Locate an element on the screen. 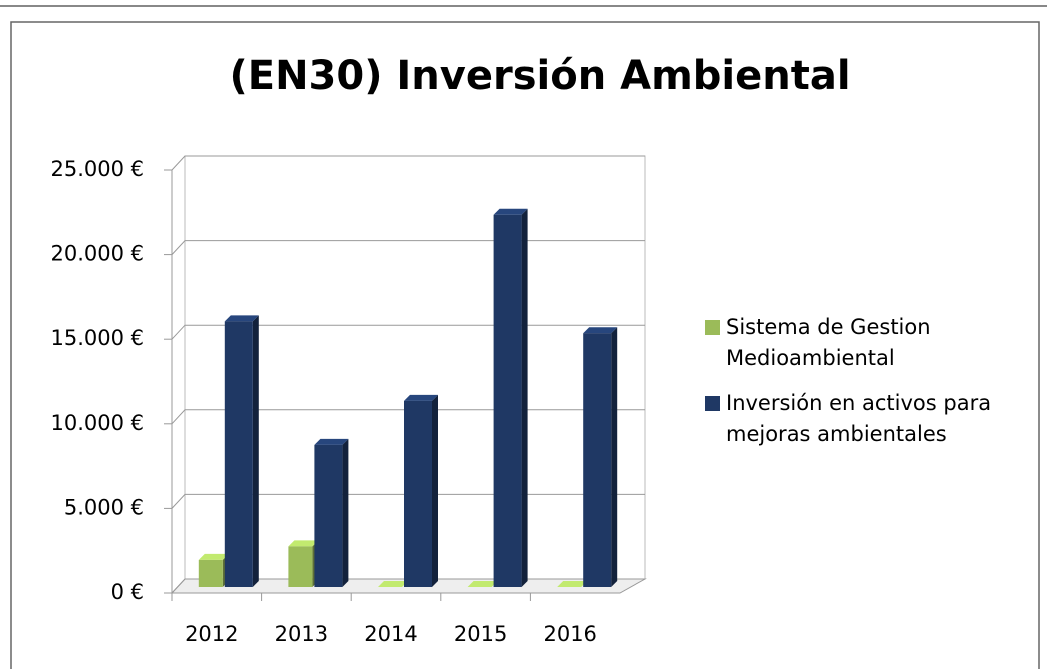  chart-title: (EN30) Inversión Ambiental is located at coordinates (539, 76).